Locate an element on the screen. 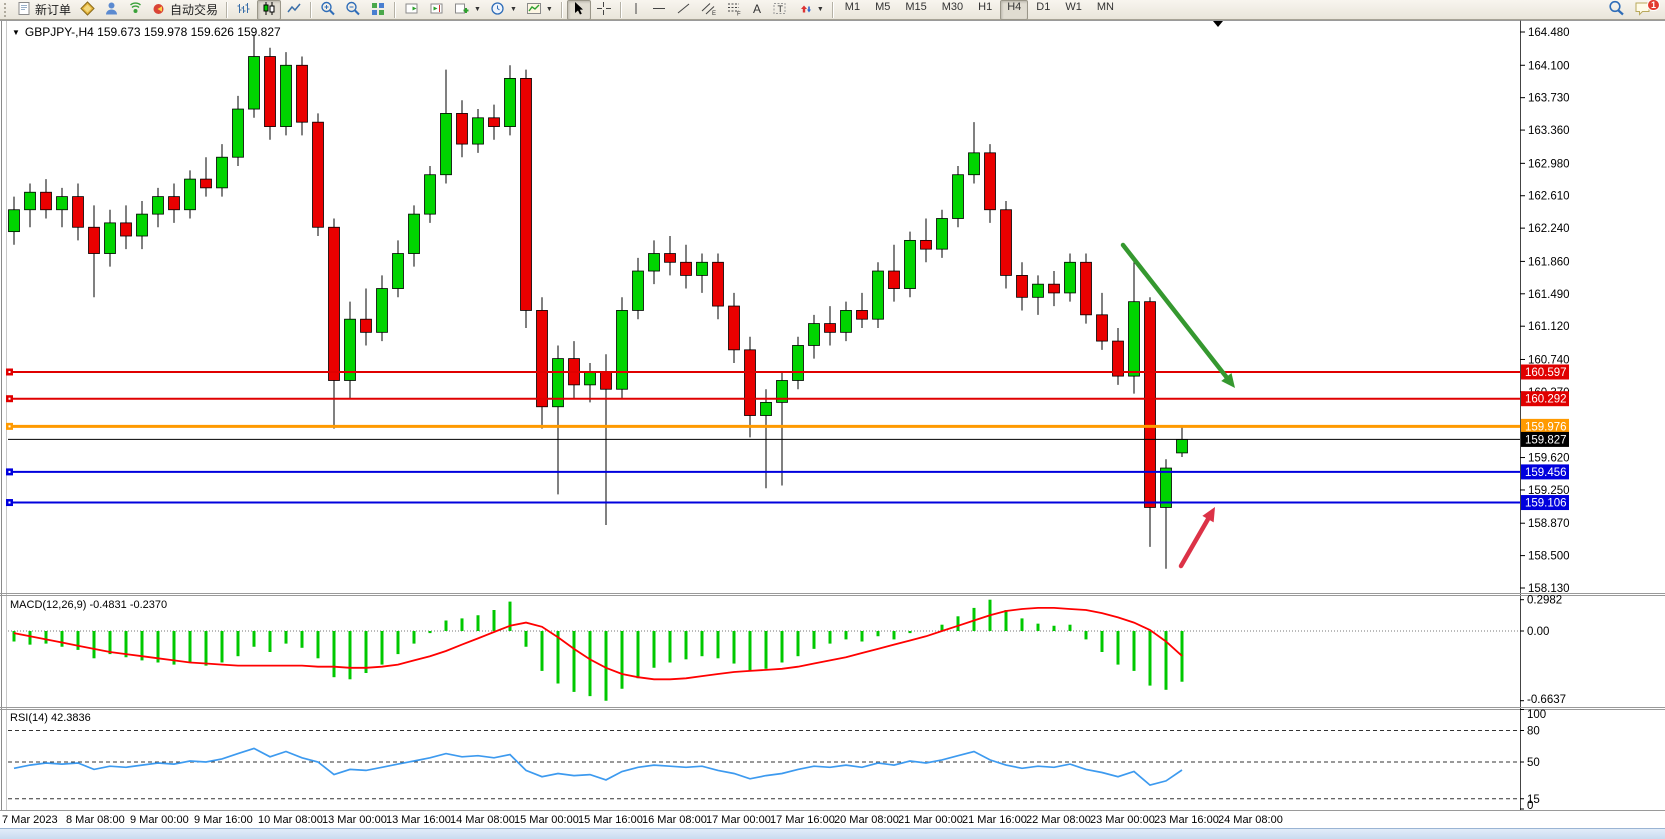 This screenshot has height=839, width=1665. zoom-in-button is located at coordinates (328, 10).